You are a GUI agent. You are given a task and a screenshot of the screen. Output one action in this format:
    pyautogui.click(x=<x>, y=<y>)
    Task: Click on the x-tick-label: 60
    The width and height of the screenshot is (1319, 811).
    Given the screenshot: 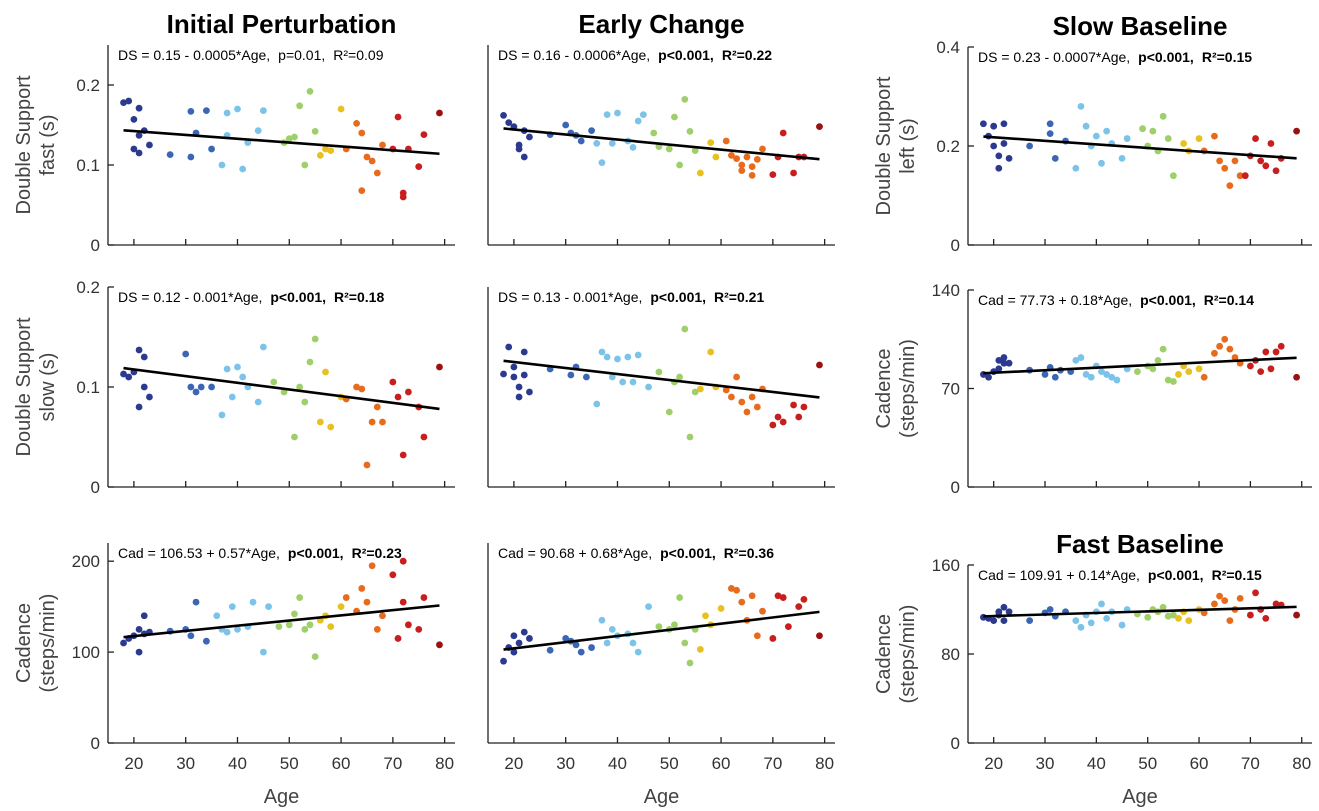 What is the action you would take?
    pyautogui.click(x=341, y=763)
    